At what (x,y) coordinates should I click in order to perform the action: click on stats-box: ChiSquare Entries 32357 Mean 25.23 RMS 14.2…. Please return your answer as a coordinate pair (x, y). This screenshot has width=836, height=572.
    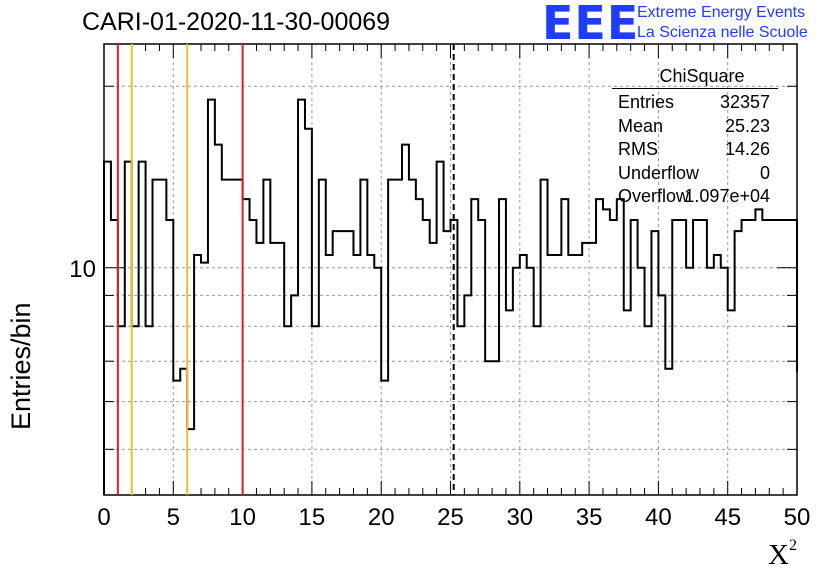
    Looking at the image, I should click on (695, 138).